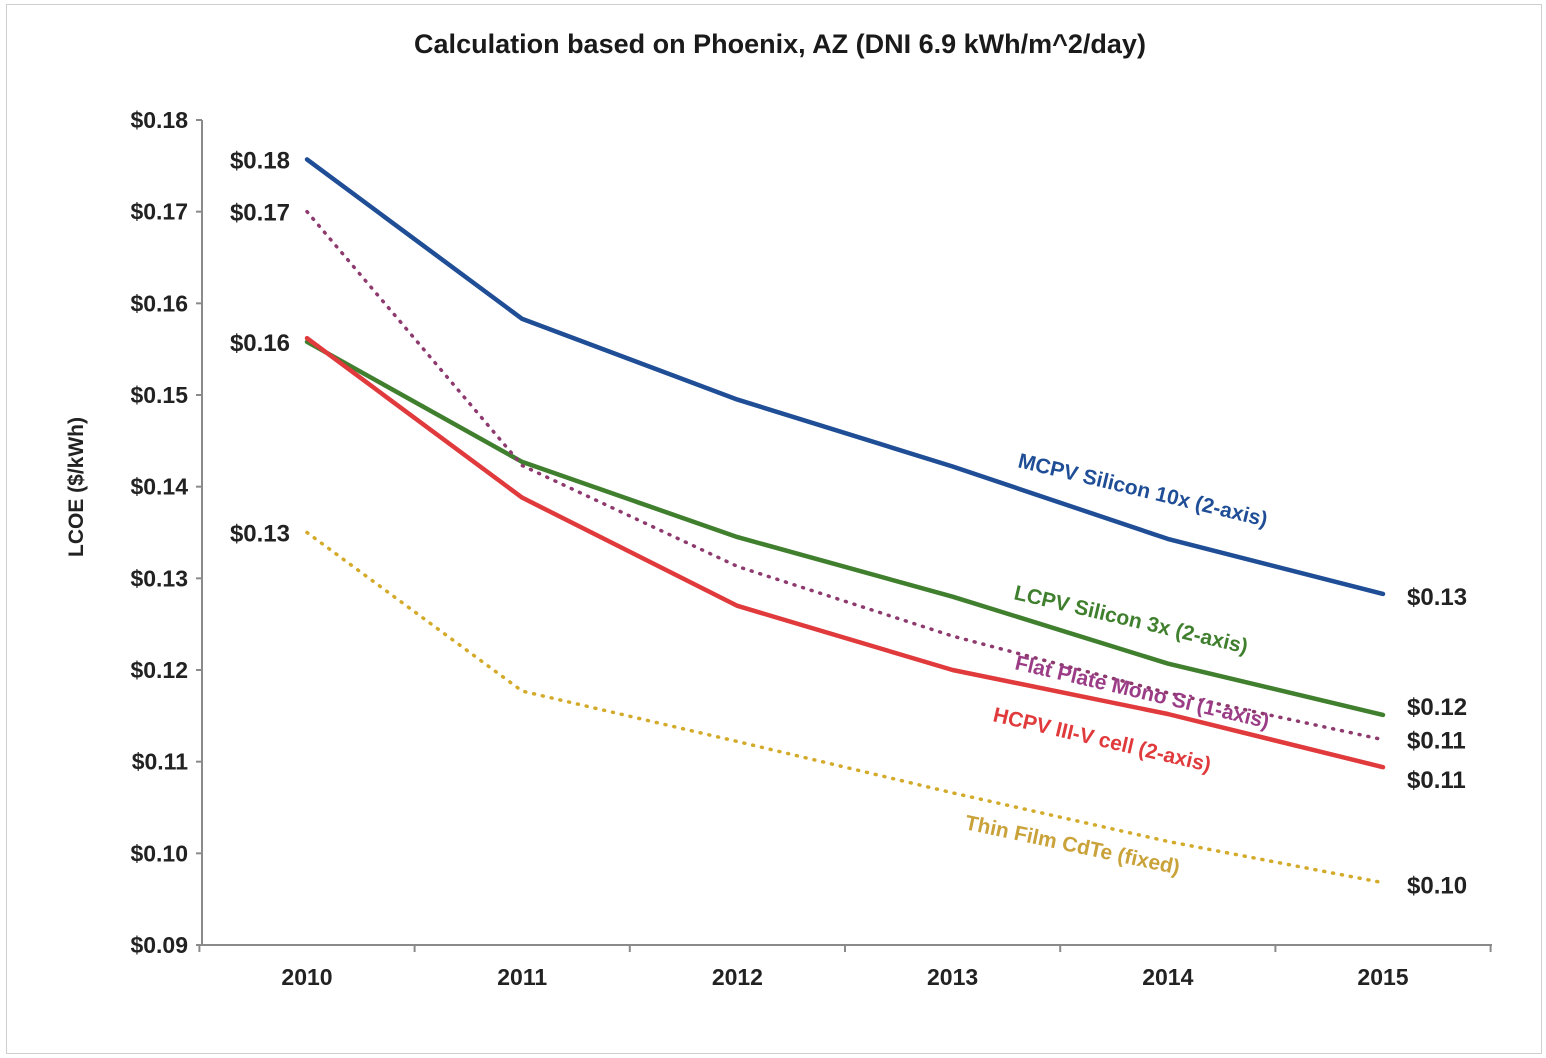  I want to click on y-tick-label: $0.15, so click(159, 395).